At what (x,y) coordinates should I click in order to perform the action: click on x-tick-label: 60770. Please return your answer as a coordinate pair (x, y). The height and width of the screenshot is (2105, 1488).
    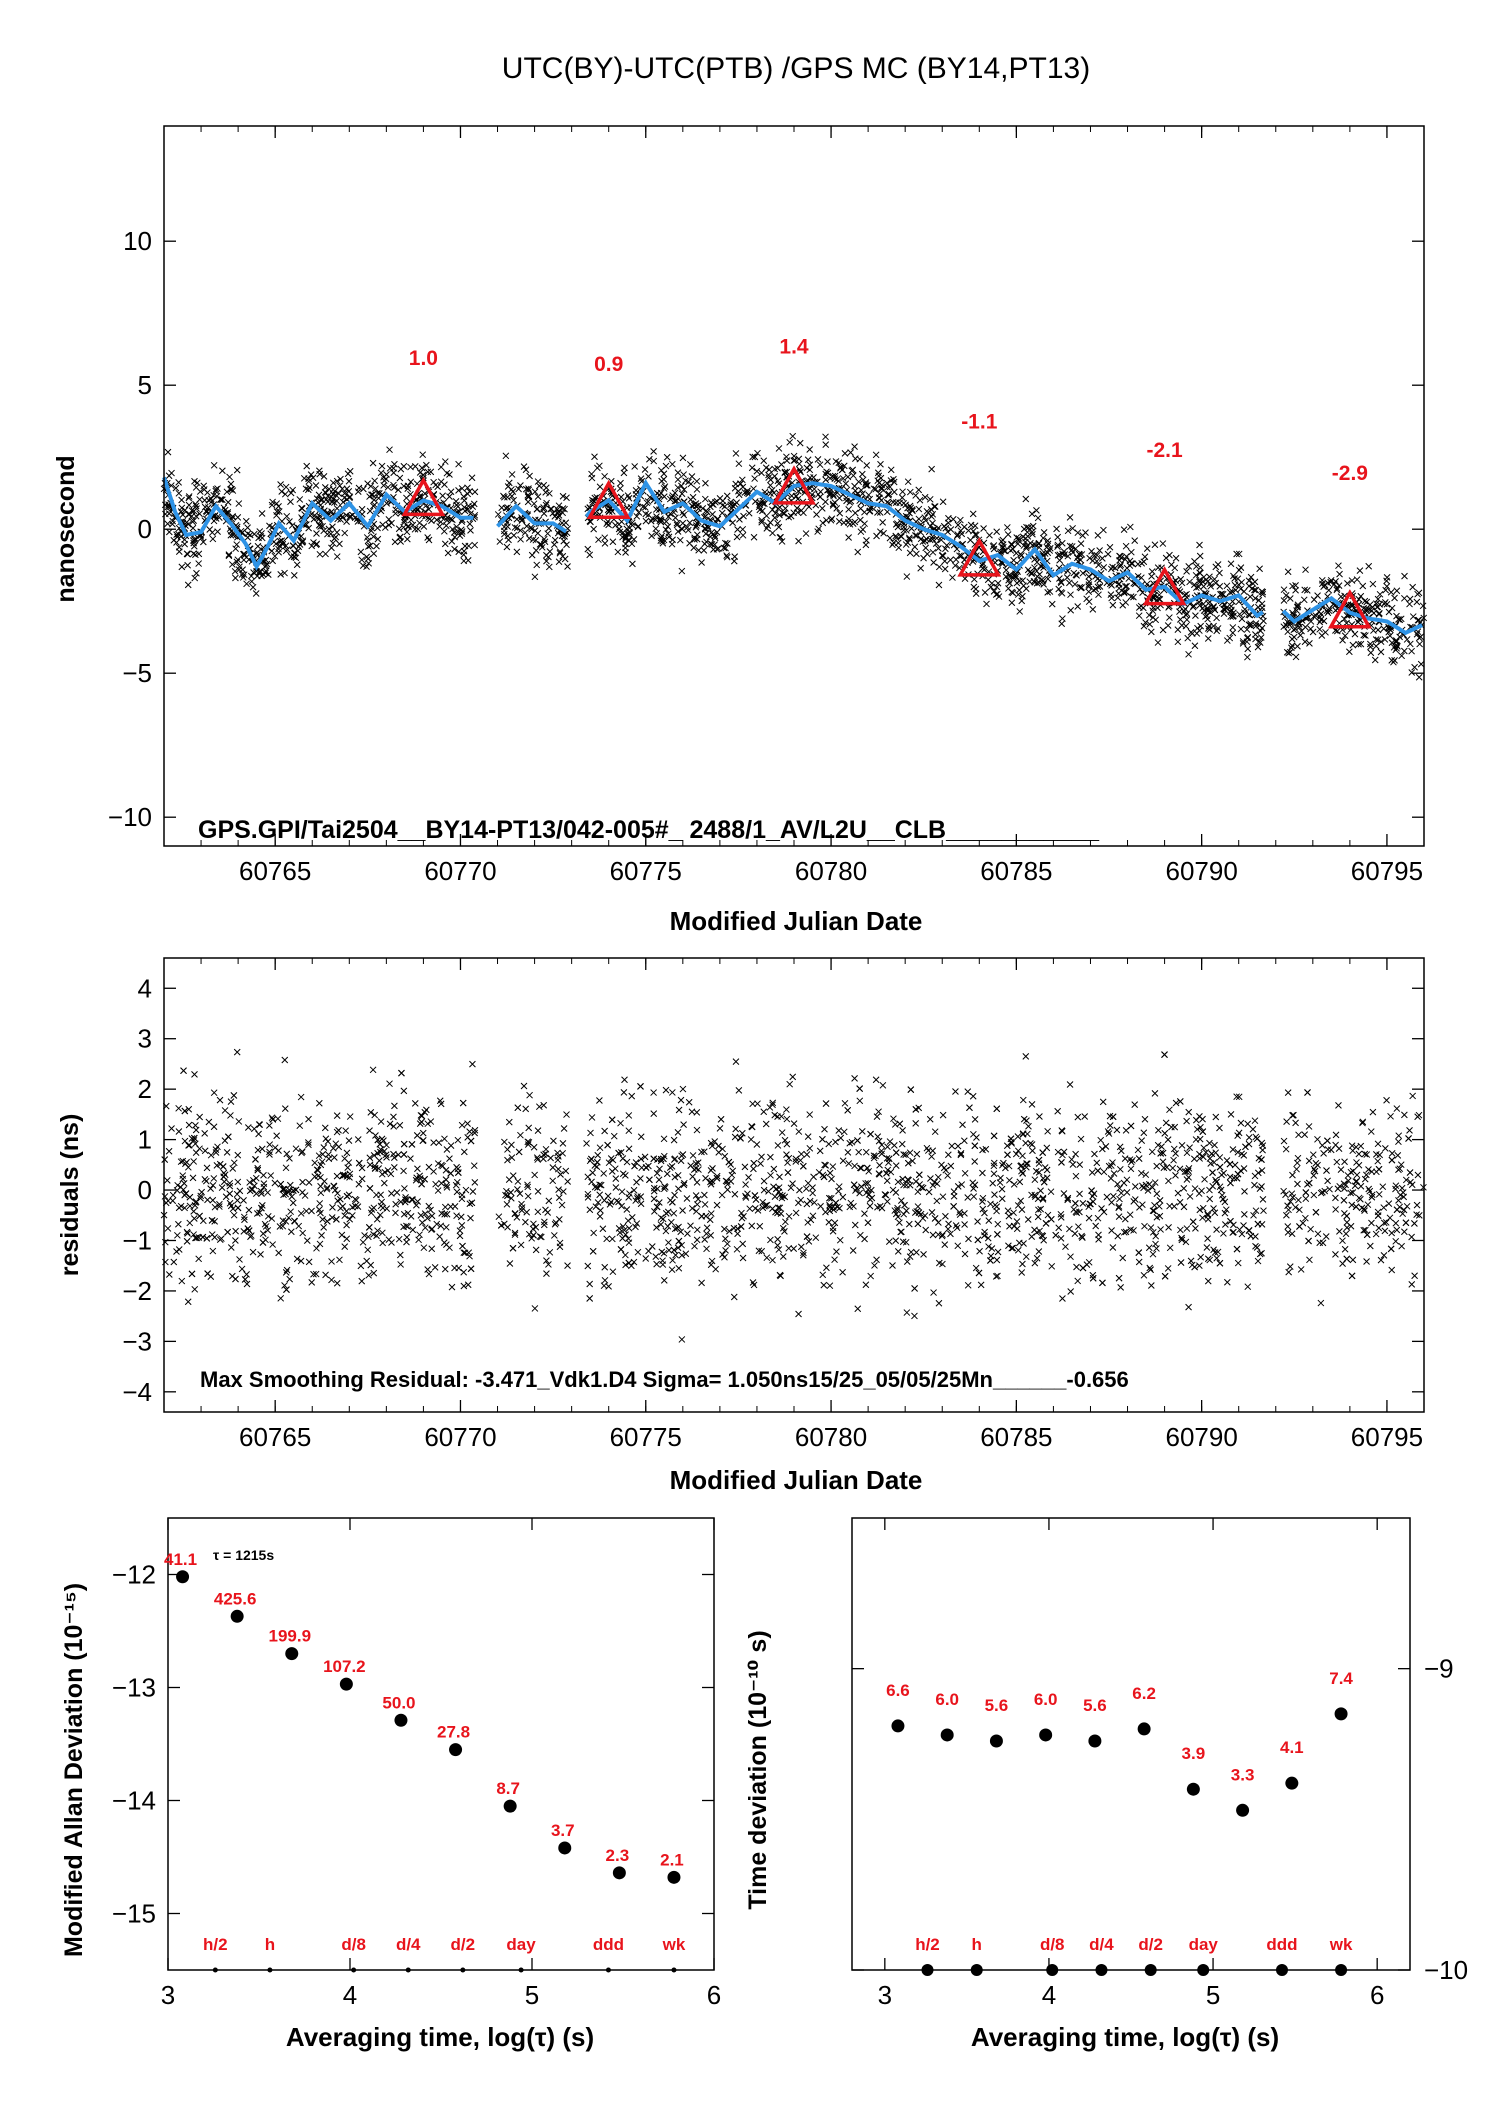
    Looking at the image, I should click on (460, 1437).